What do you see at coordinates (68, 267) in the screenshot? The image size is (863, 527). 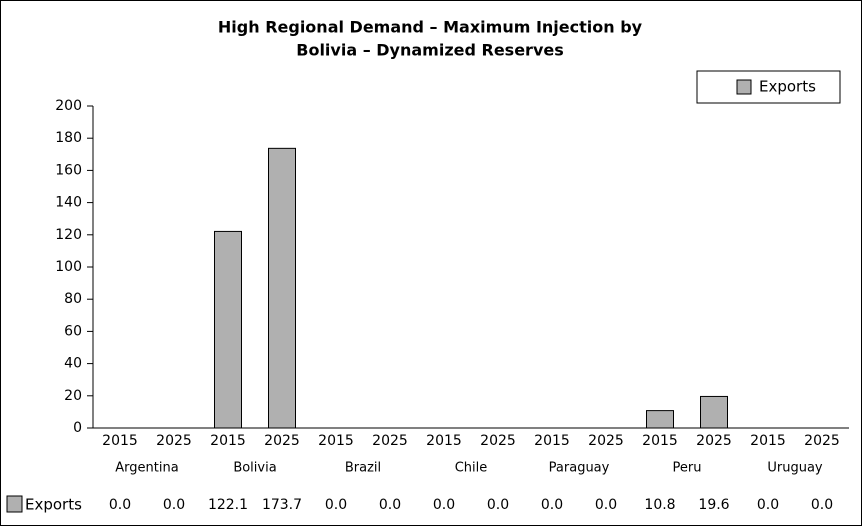 I see `y-tick-label: 100` at bounding box center [68, 267].